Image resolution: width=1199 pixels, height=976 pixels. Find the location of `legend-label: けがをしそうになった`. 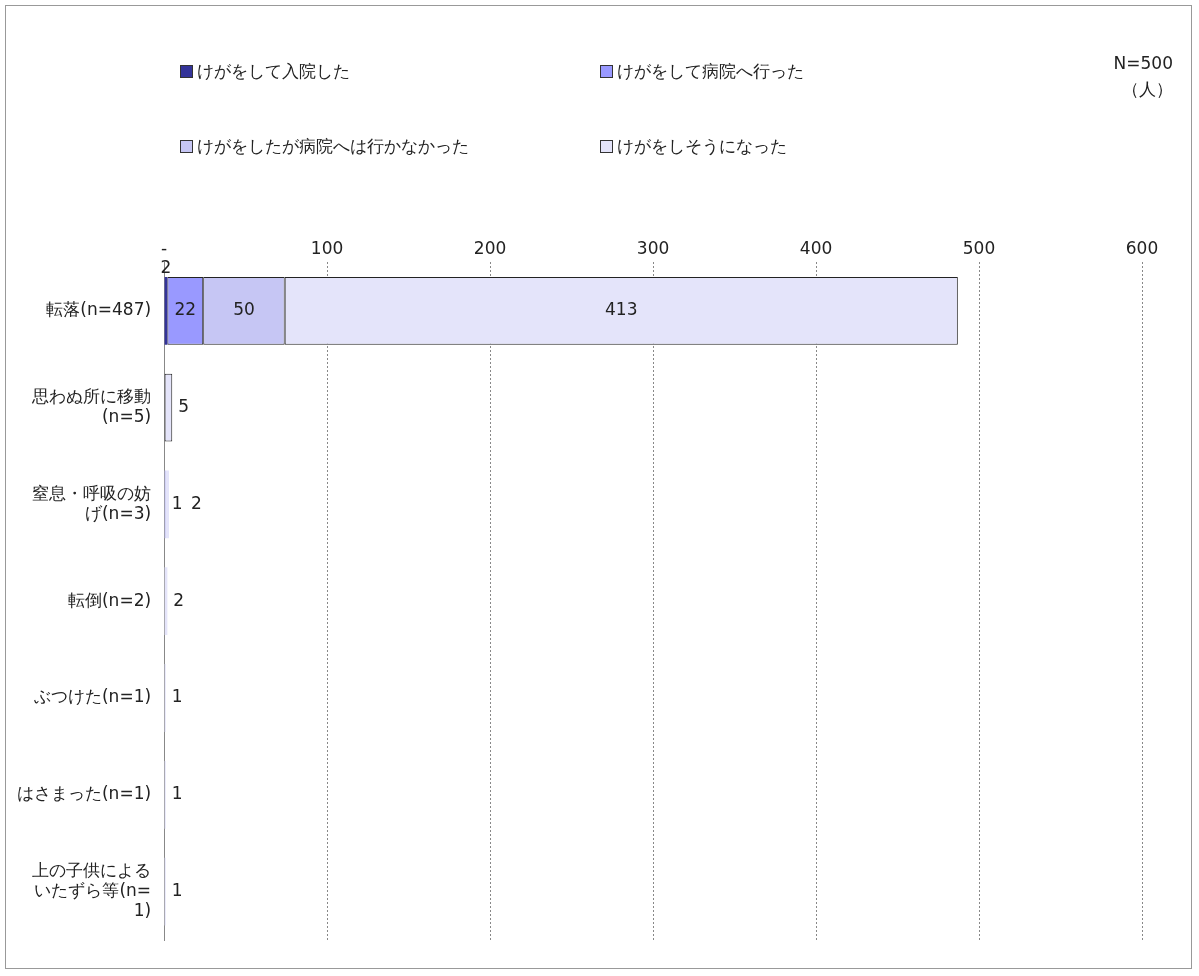

legend-label: けがをしそうになった is located at coordinates (702, 146).